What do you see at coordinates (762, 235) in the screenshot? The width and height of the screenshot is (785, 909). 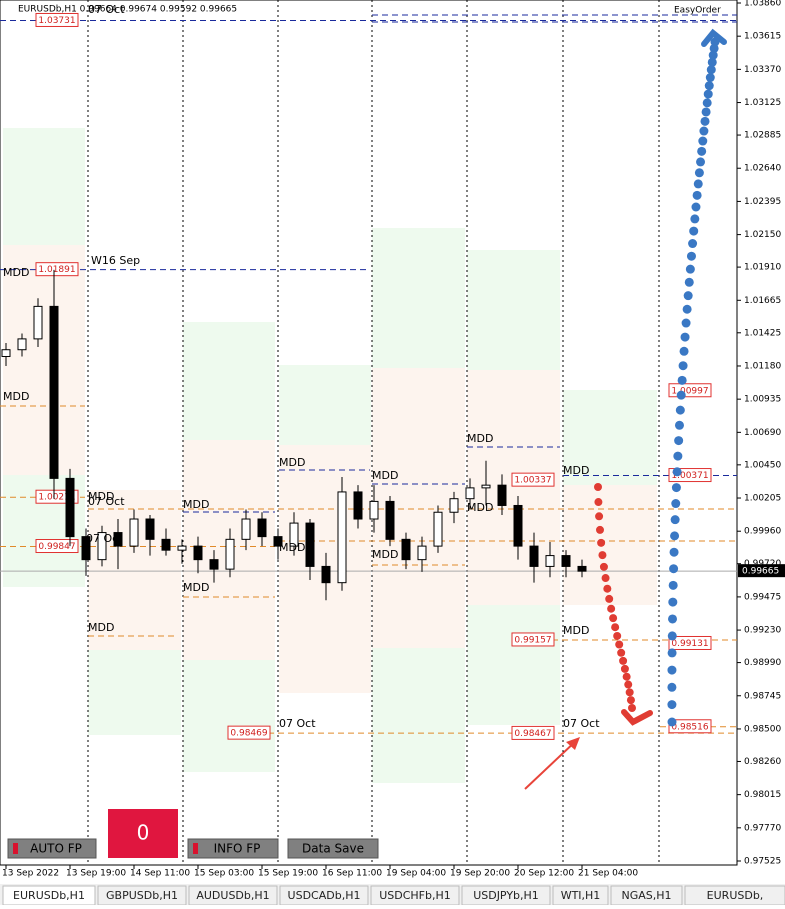 I see `y-tick-label: 1.02150` at bounding box center [762, 235].